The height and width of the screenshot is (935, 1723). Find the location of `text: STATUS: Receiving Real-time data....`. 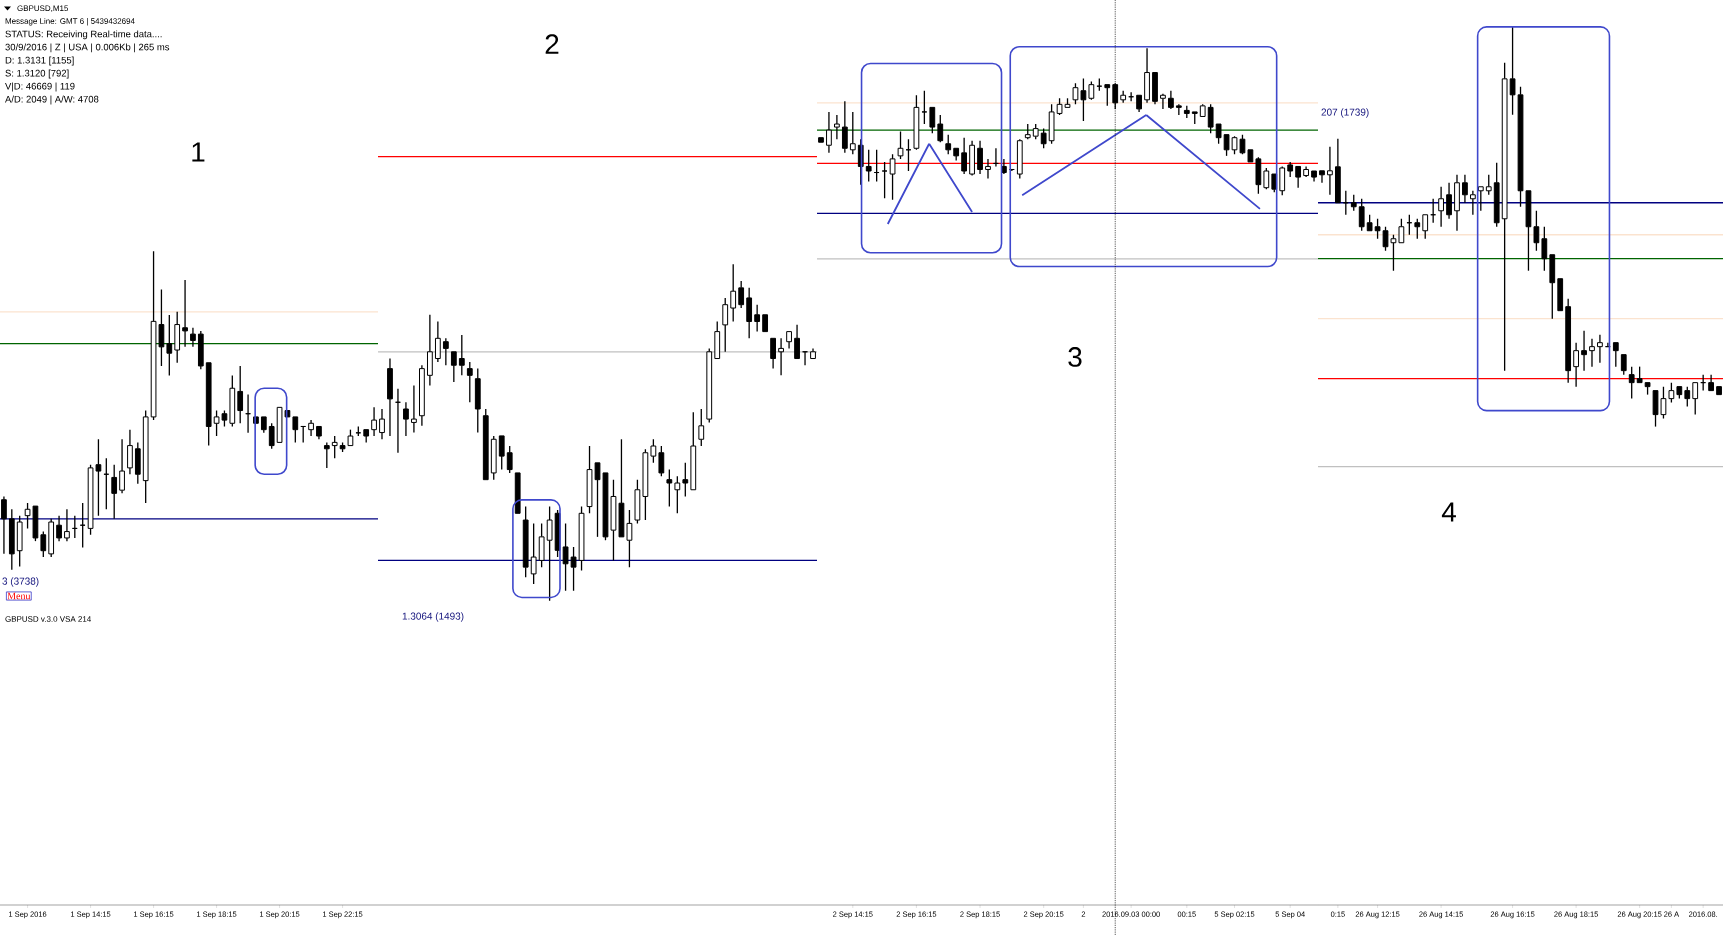

text: STATUS: Receiving Real-time data.... is located at coordinates (83, 35).